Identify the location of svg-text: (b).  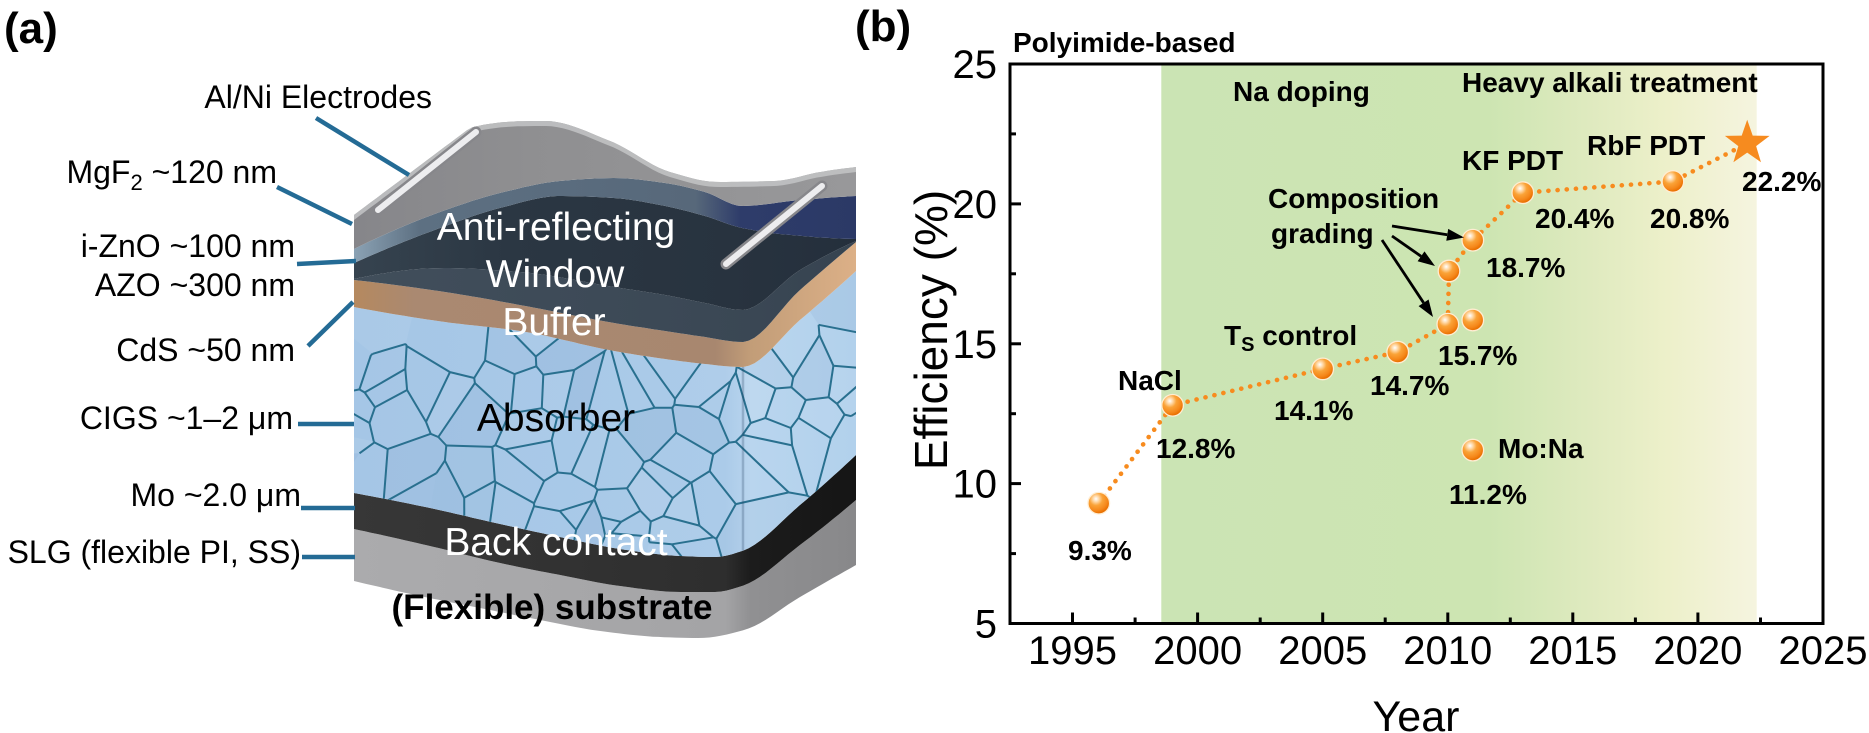
(883, 26).